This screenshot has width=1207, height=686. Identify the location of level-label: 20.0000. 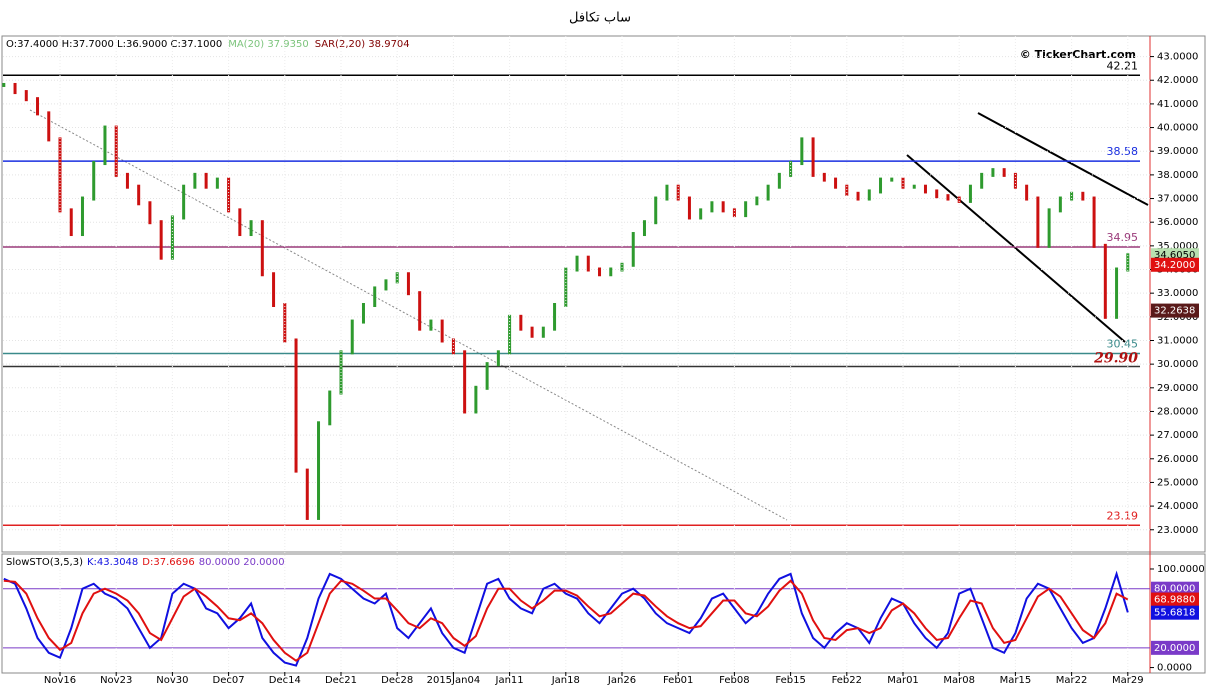
(1174, 648).